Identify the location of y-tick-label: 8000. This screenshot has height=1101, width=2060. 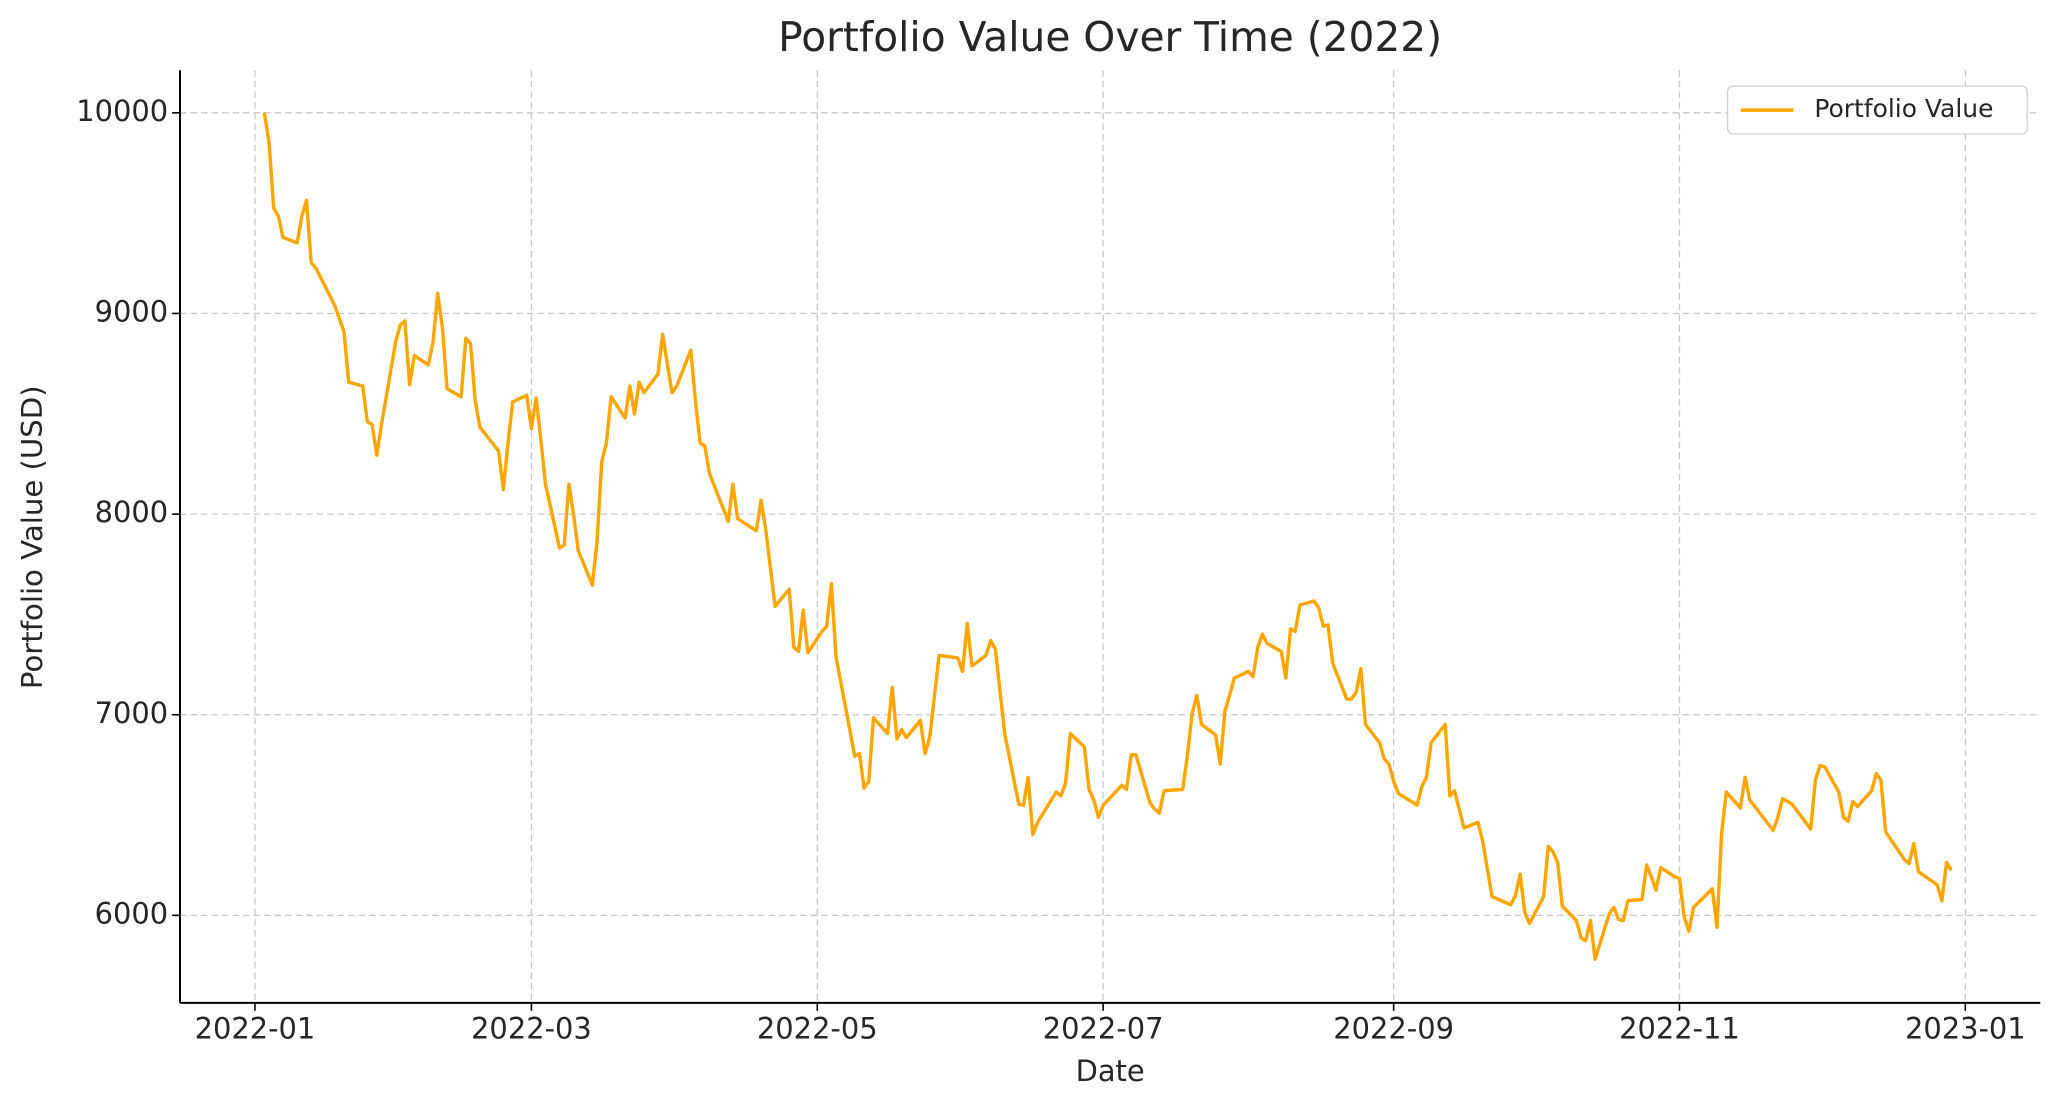
(132, 512).